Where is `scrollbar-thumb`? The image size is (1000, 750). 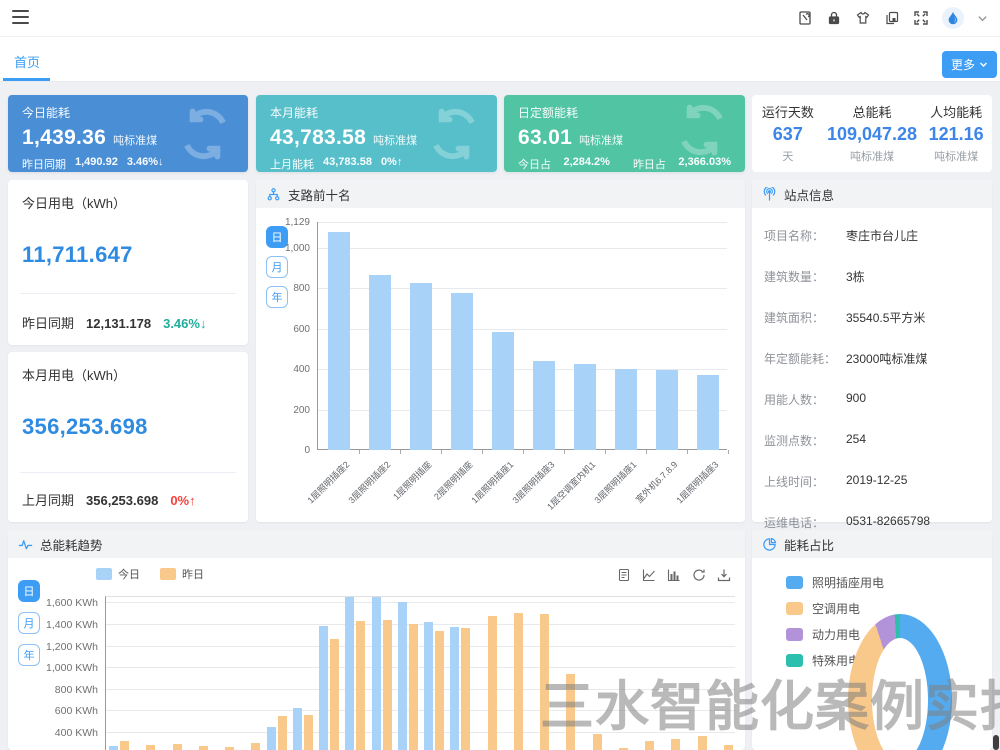
scrollbar-thumb is located at coordinates (996, 742).